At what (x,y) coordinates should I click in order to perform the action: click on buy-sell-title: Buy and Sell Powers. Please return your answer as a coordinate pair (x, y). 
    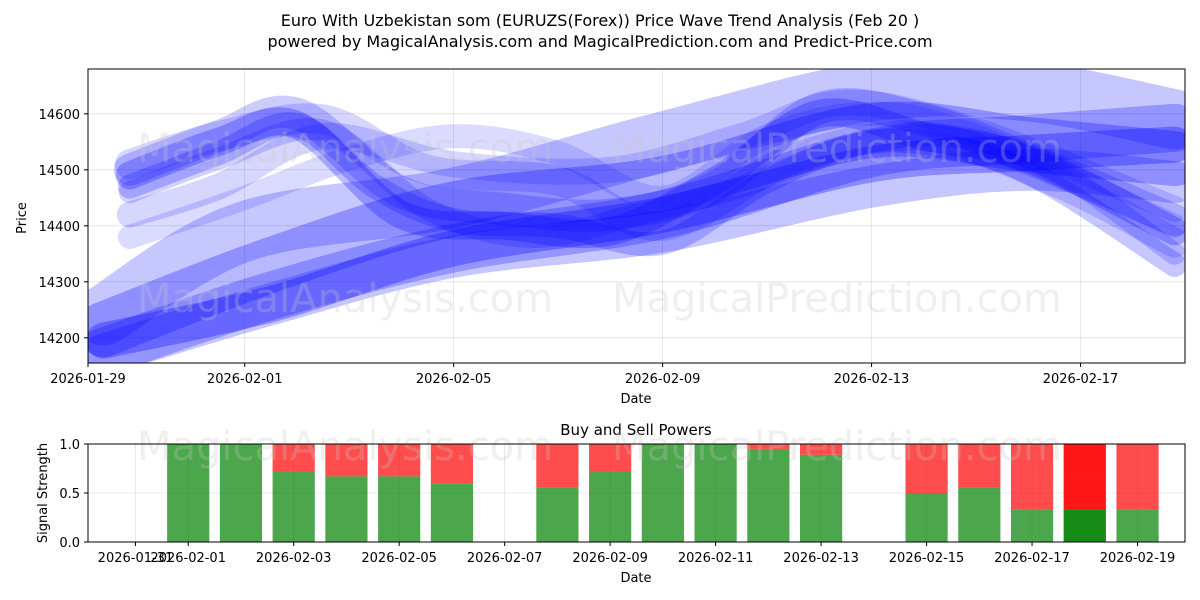
    Looking at the image, I should click on (636, 430).